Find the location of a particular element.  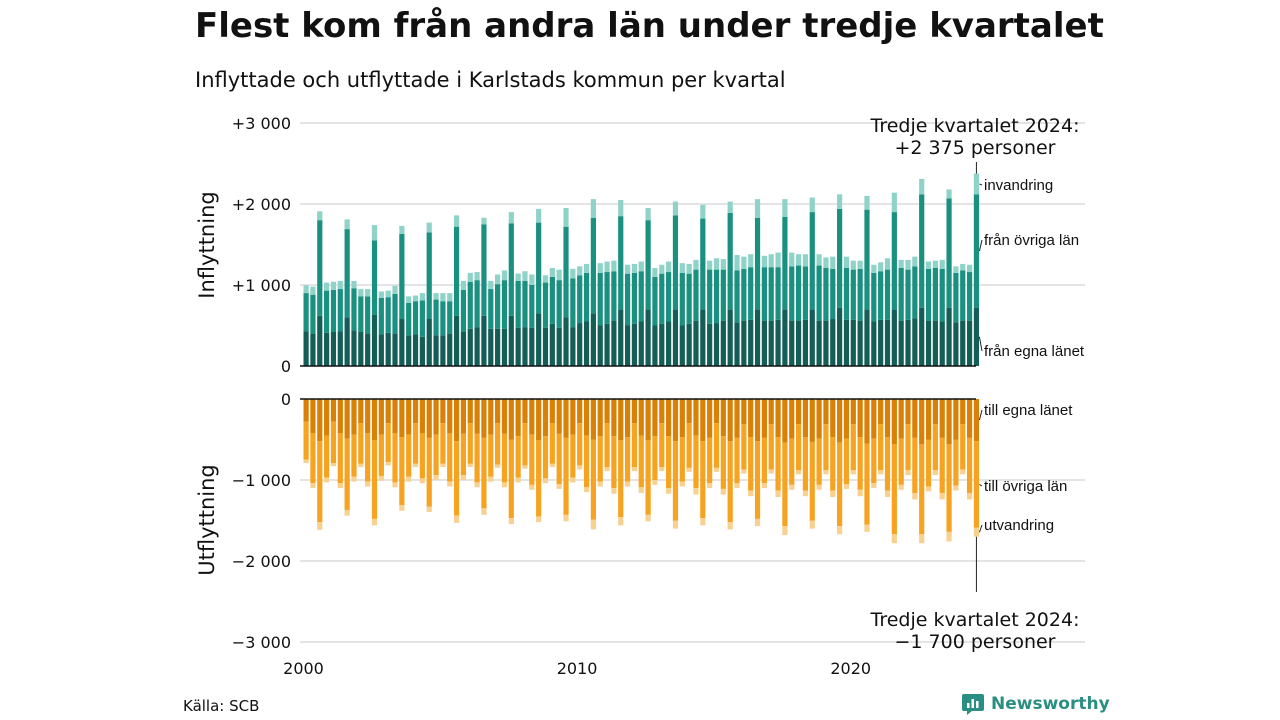

bar-in-78-s0 is located at coordinates (840, 336).